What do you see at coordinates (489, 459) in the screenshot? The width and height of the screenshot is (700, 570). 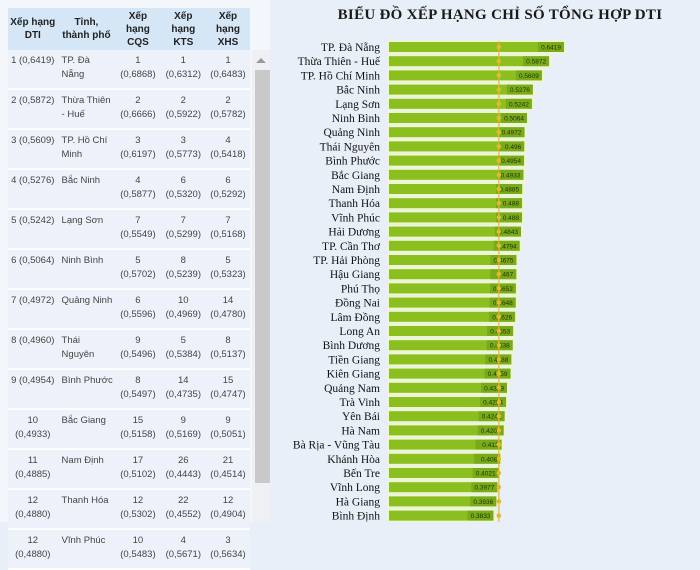 I see `data-label: 0.408` at bounding box center [489, 459].